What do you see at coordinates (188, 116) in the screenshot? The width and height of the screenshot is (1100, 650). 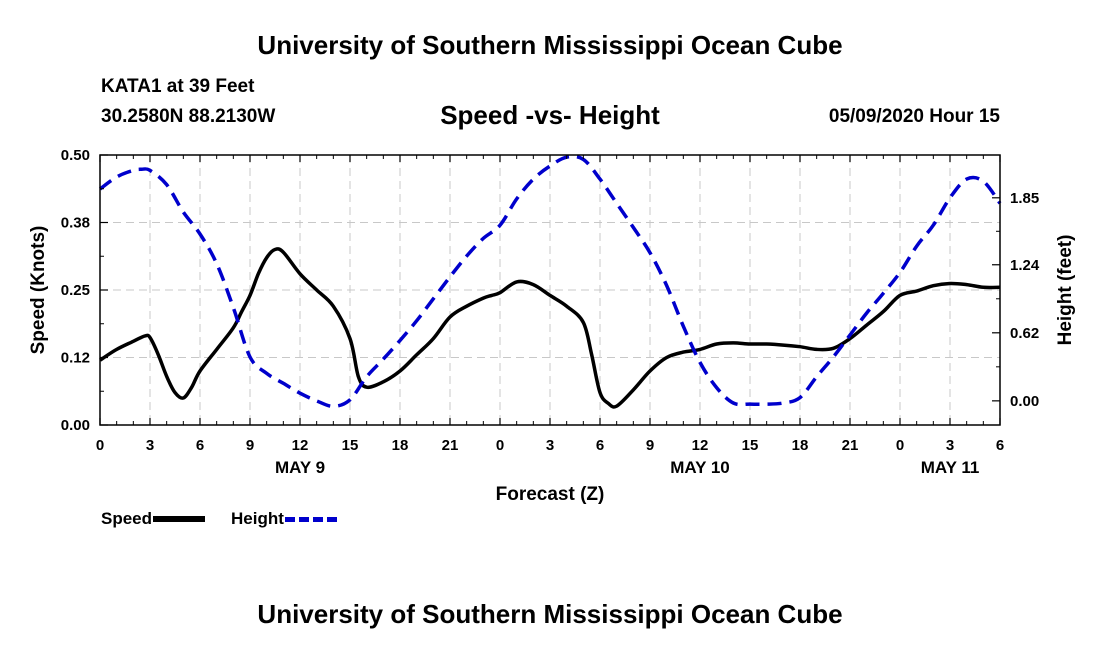 I see `coordinates-label: 30.2580N 88.2130W` at bounding box center [188, 116].